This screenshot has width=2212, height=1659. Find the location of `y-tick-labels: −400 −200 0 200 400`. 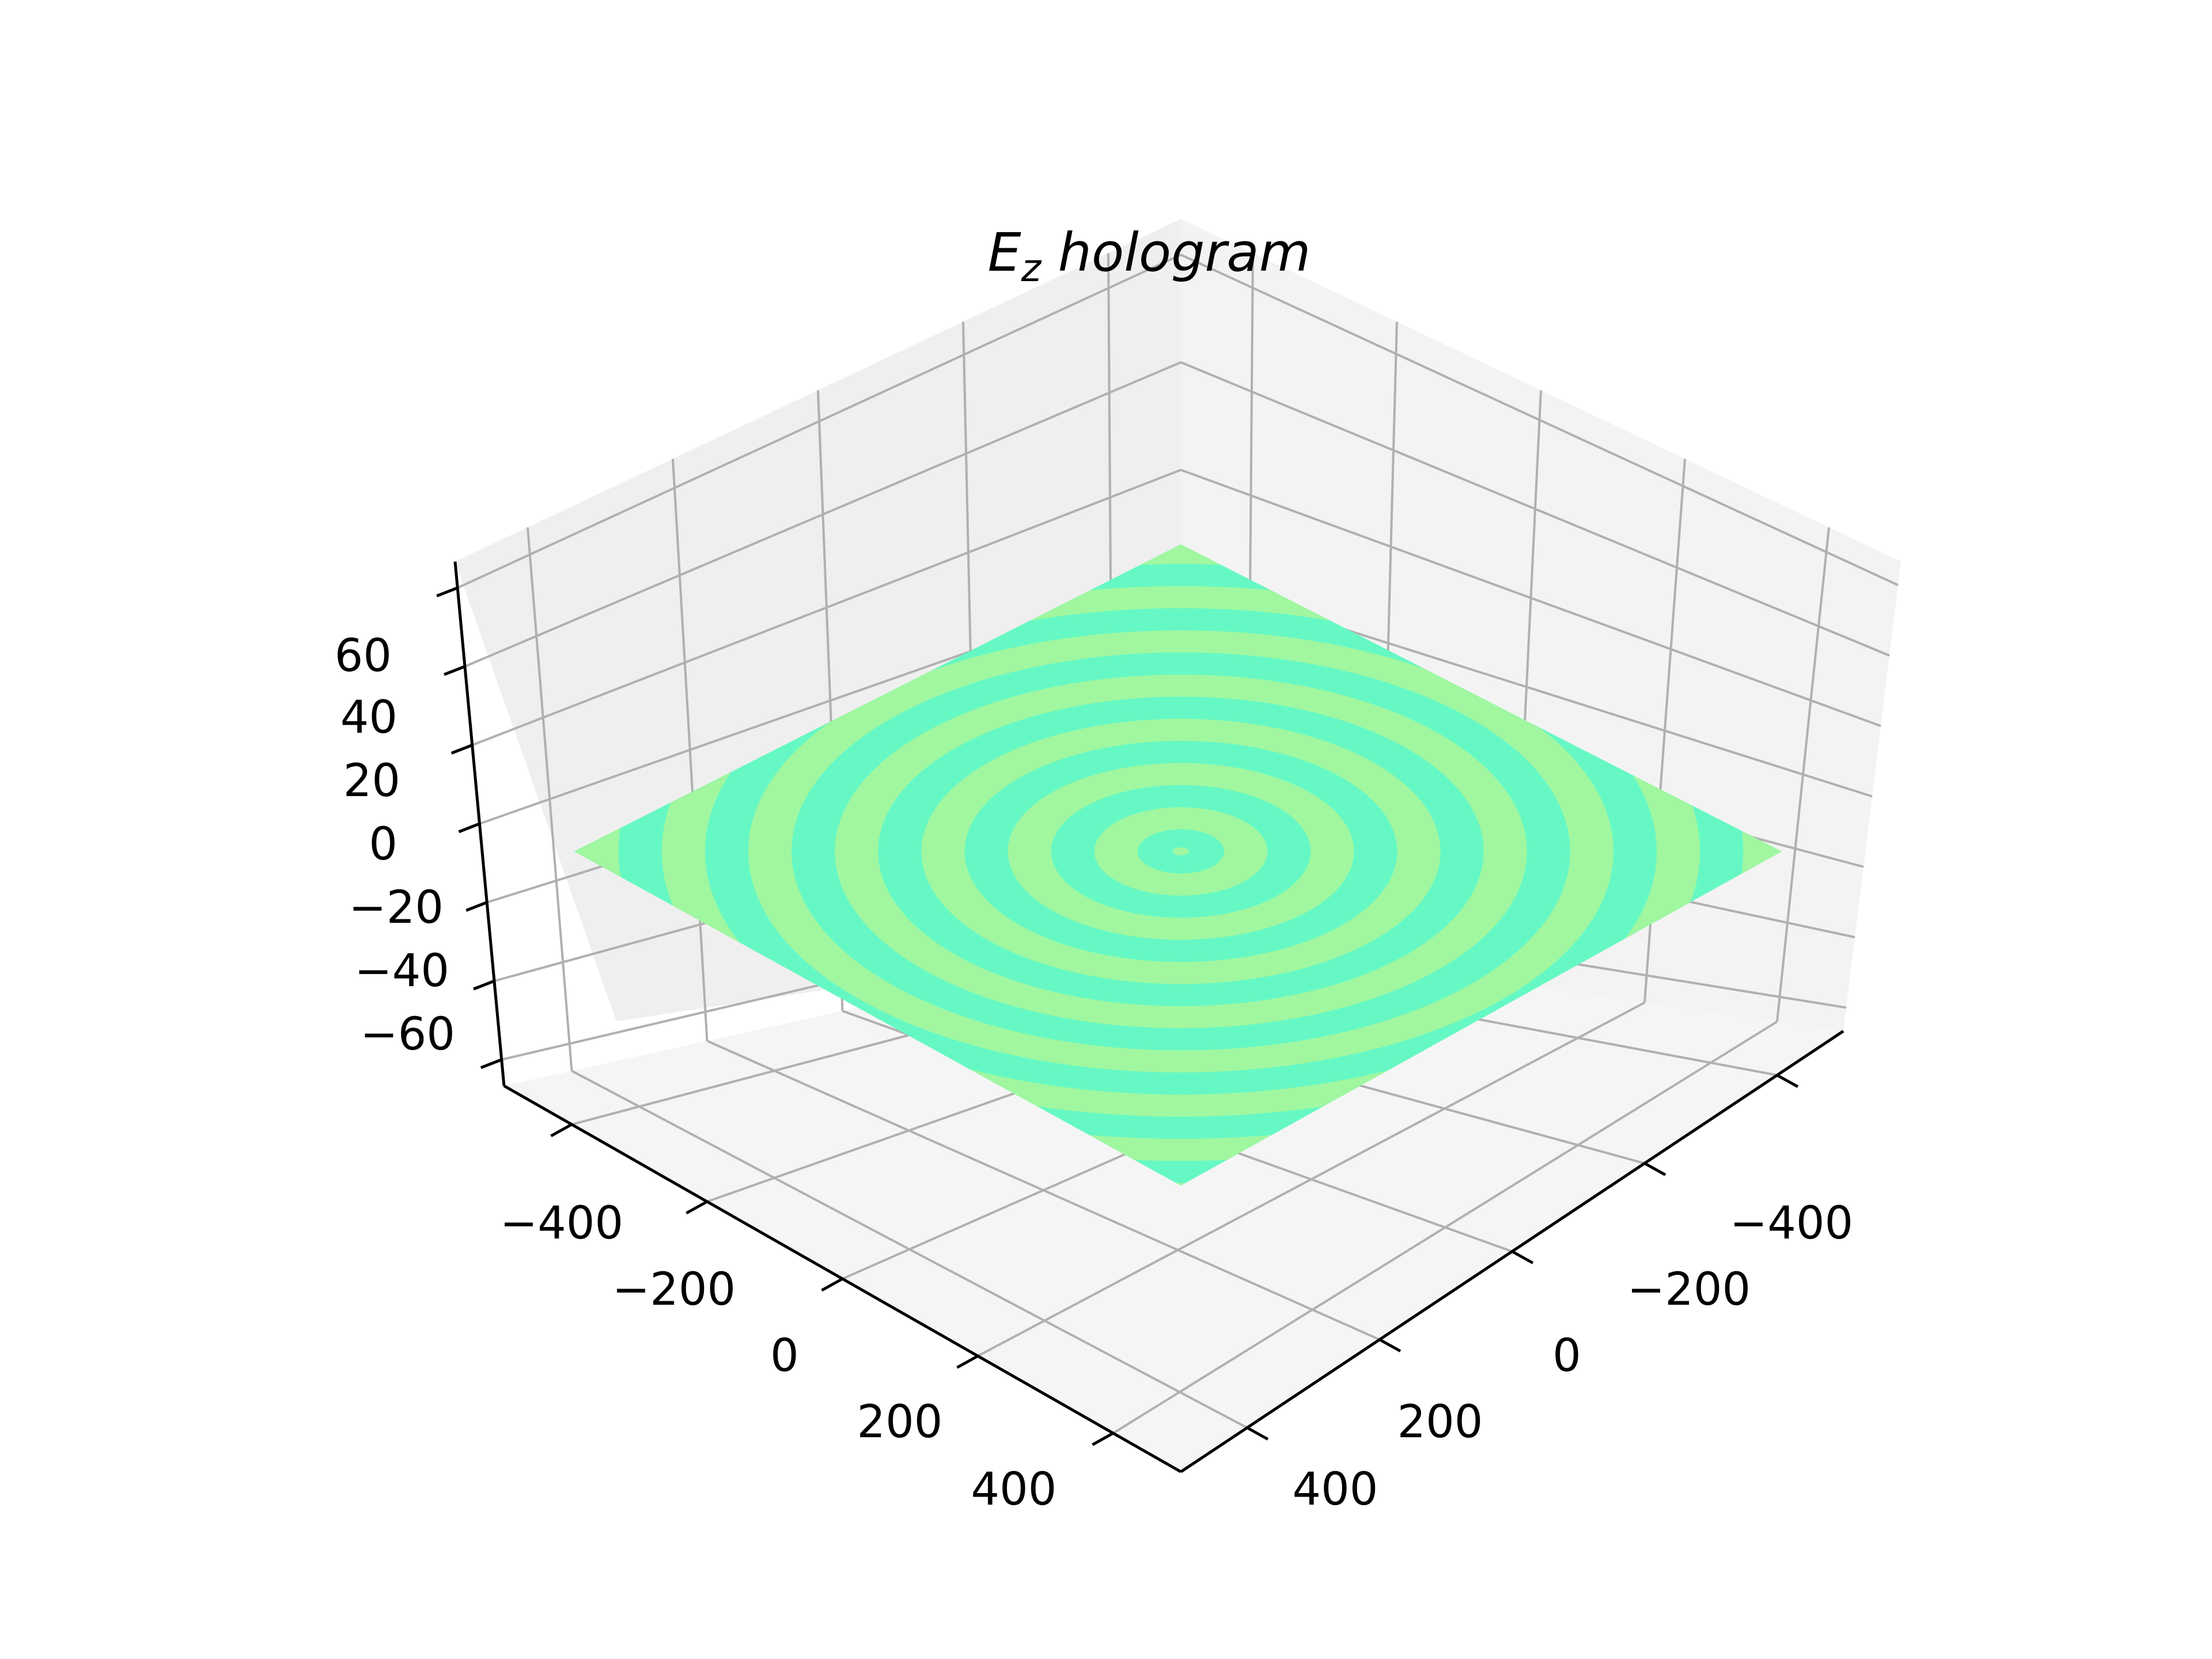

y-tick-labels: −400 −200 0 200 400 is located at coordinates (1573, 1357).